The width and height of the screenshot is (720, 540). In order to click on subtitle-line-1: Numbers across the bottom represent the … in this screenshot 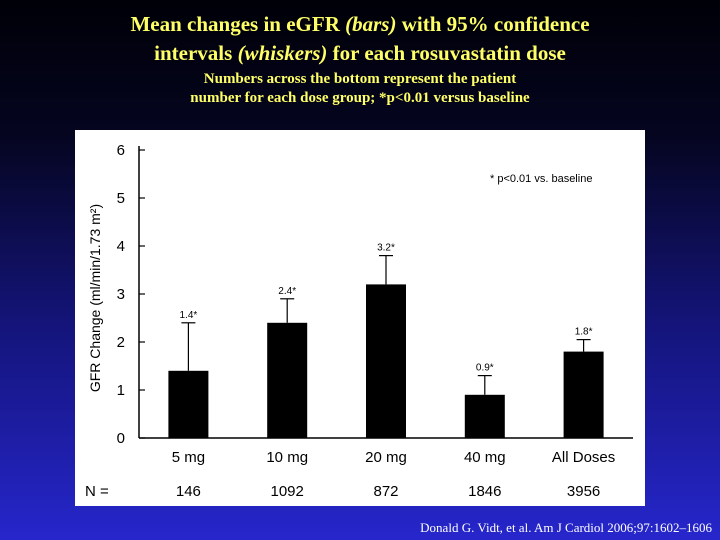, I will do `click(360, 79)`.